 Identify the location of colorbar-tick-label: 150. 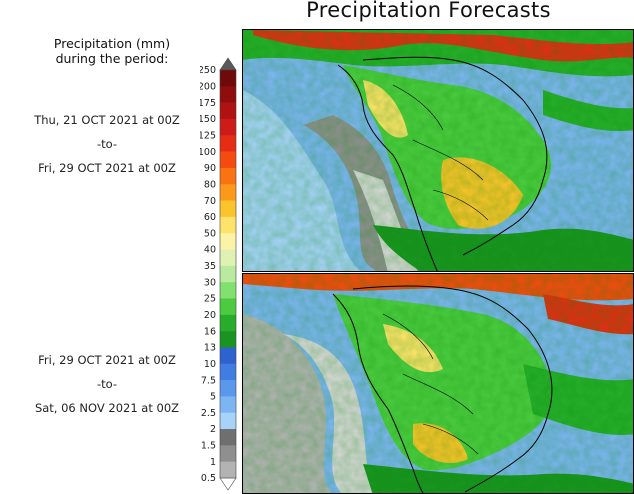
(208, 119).